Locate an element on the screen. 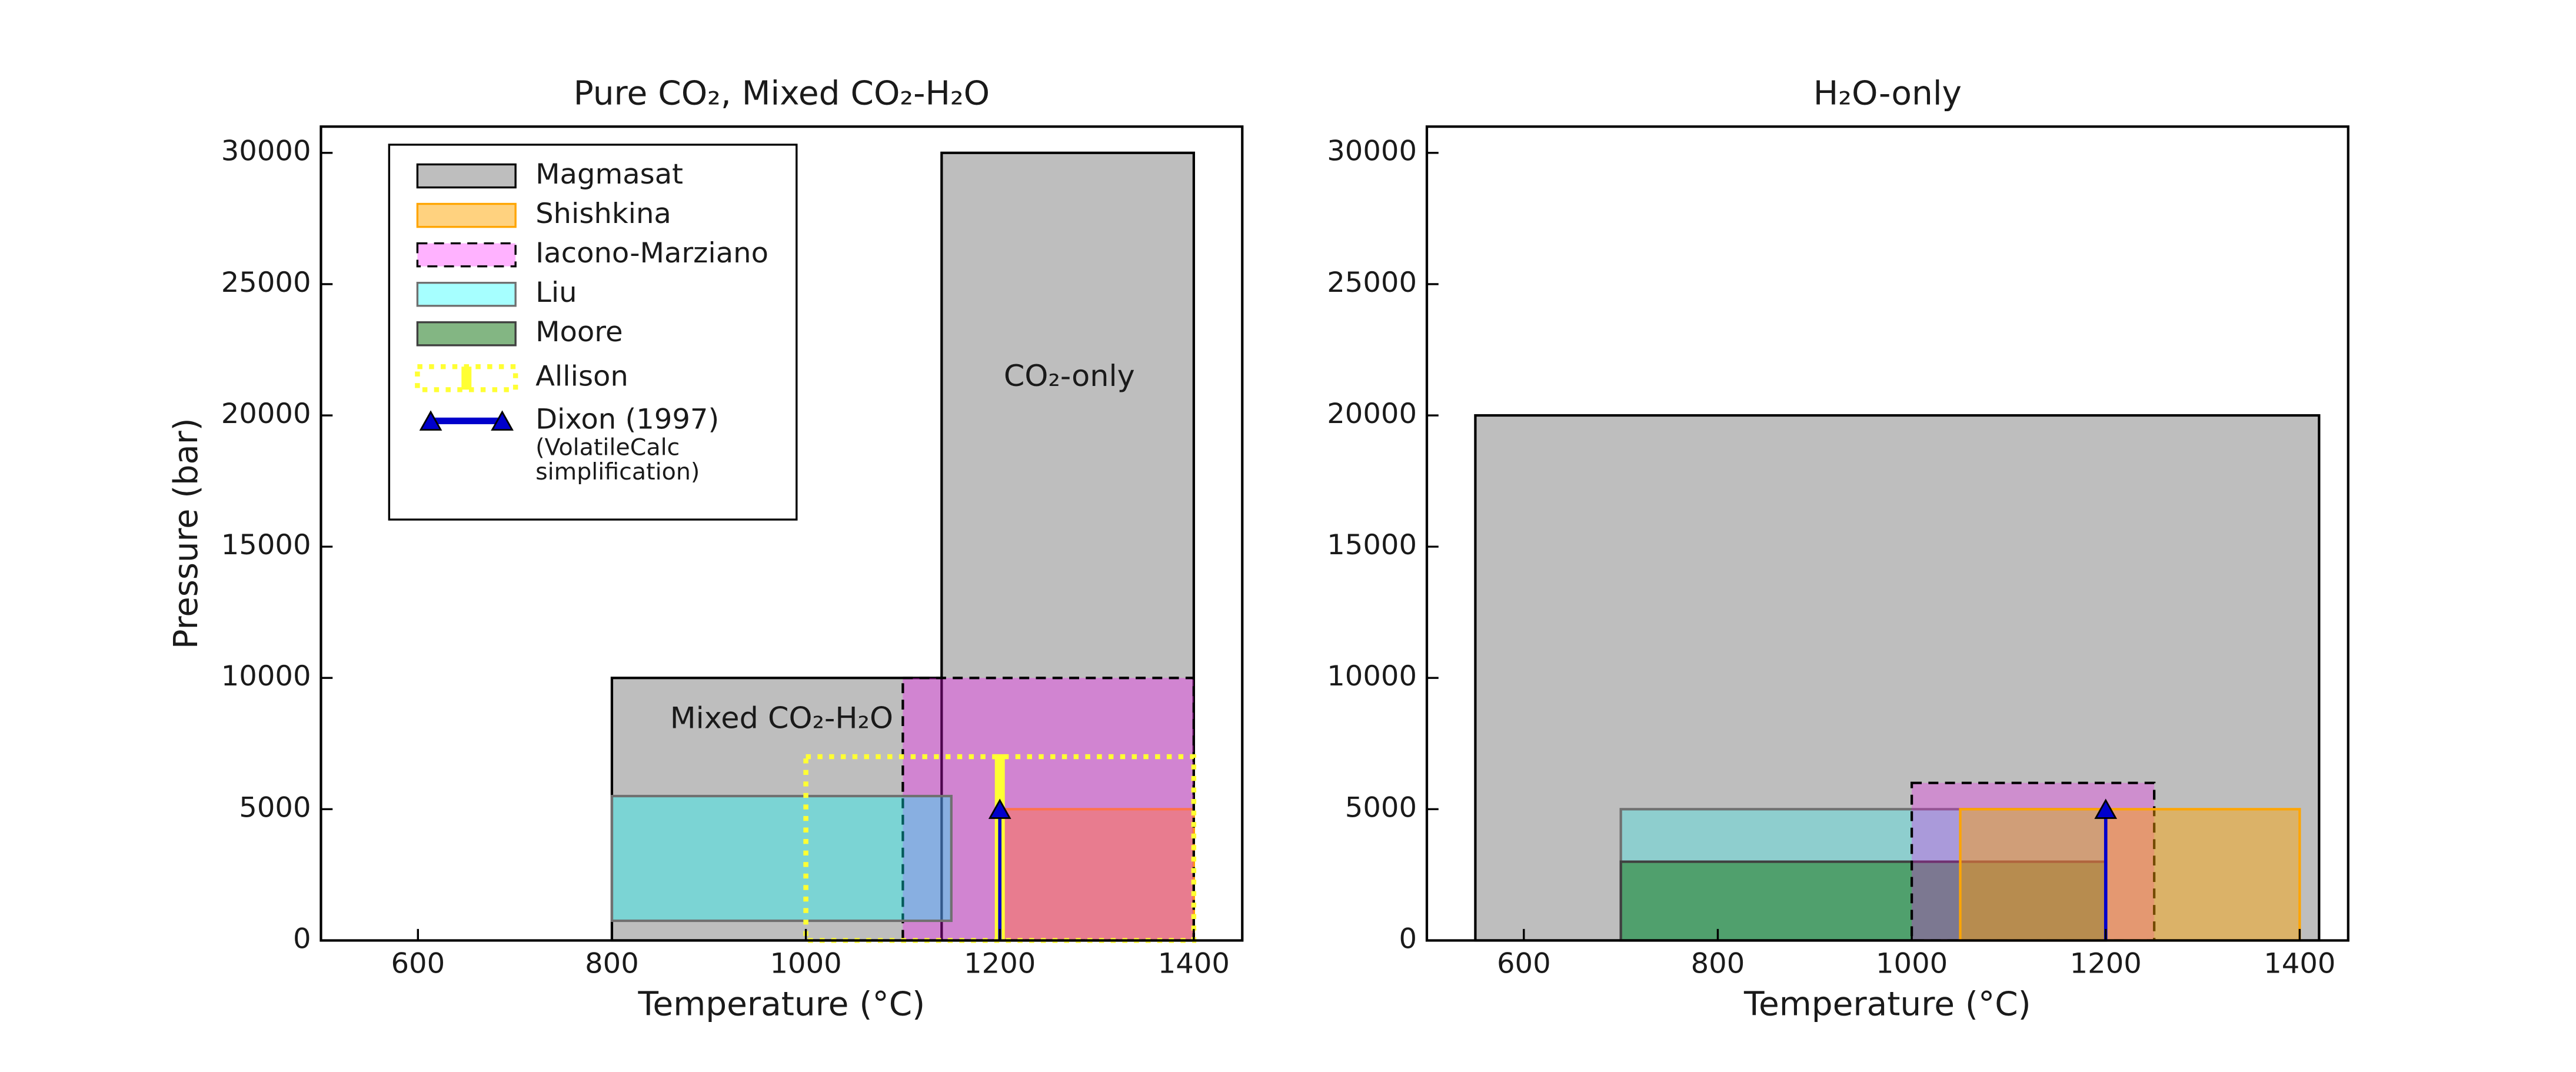 This screenshot has width=2576, height=1072. legend-label: Moore is located at coordinates (579, 332).